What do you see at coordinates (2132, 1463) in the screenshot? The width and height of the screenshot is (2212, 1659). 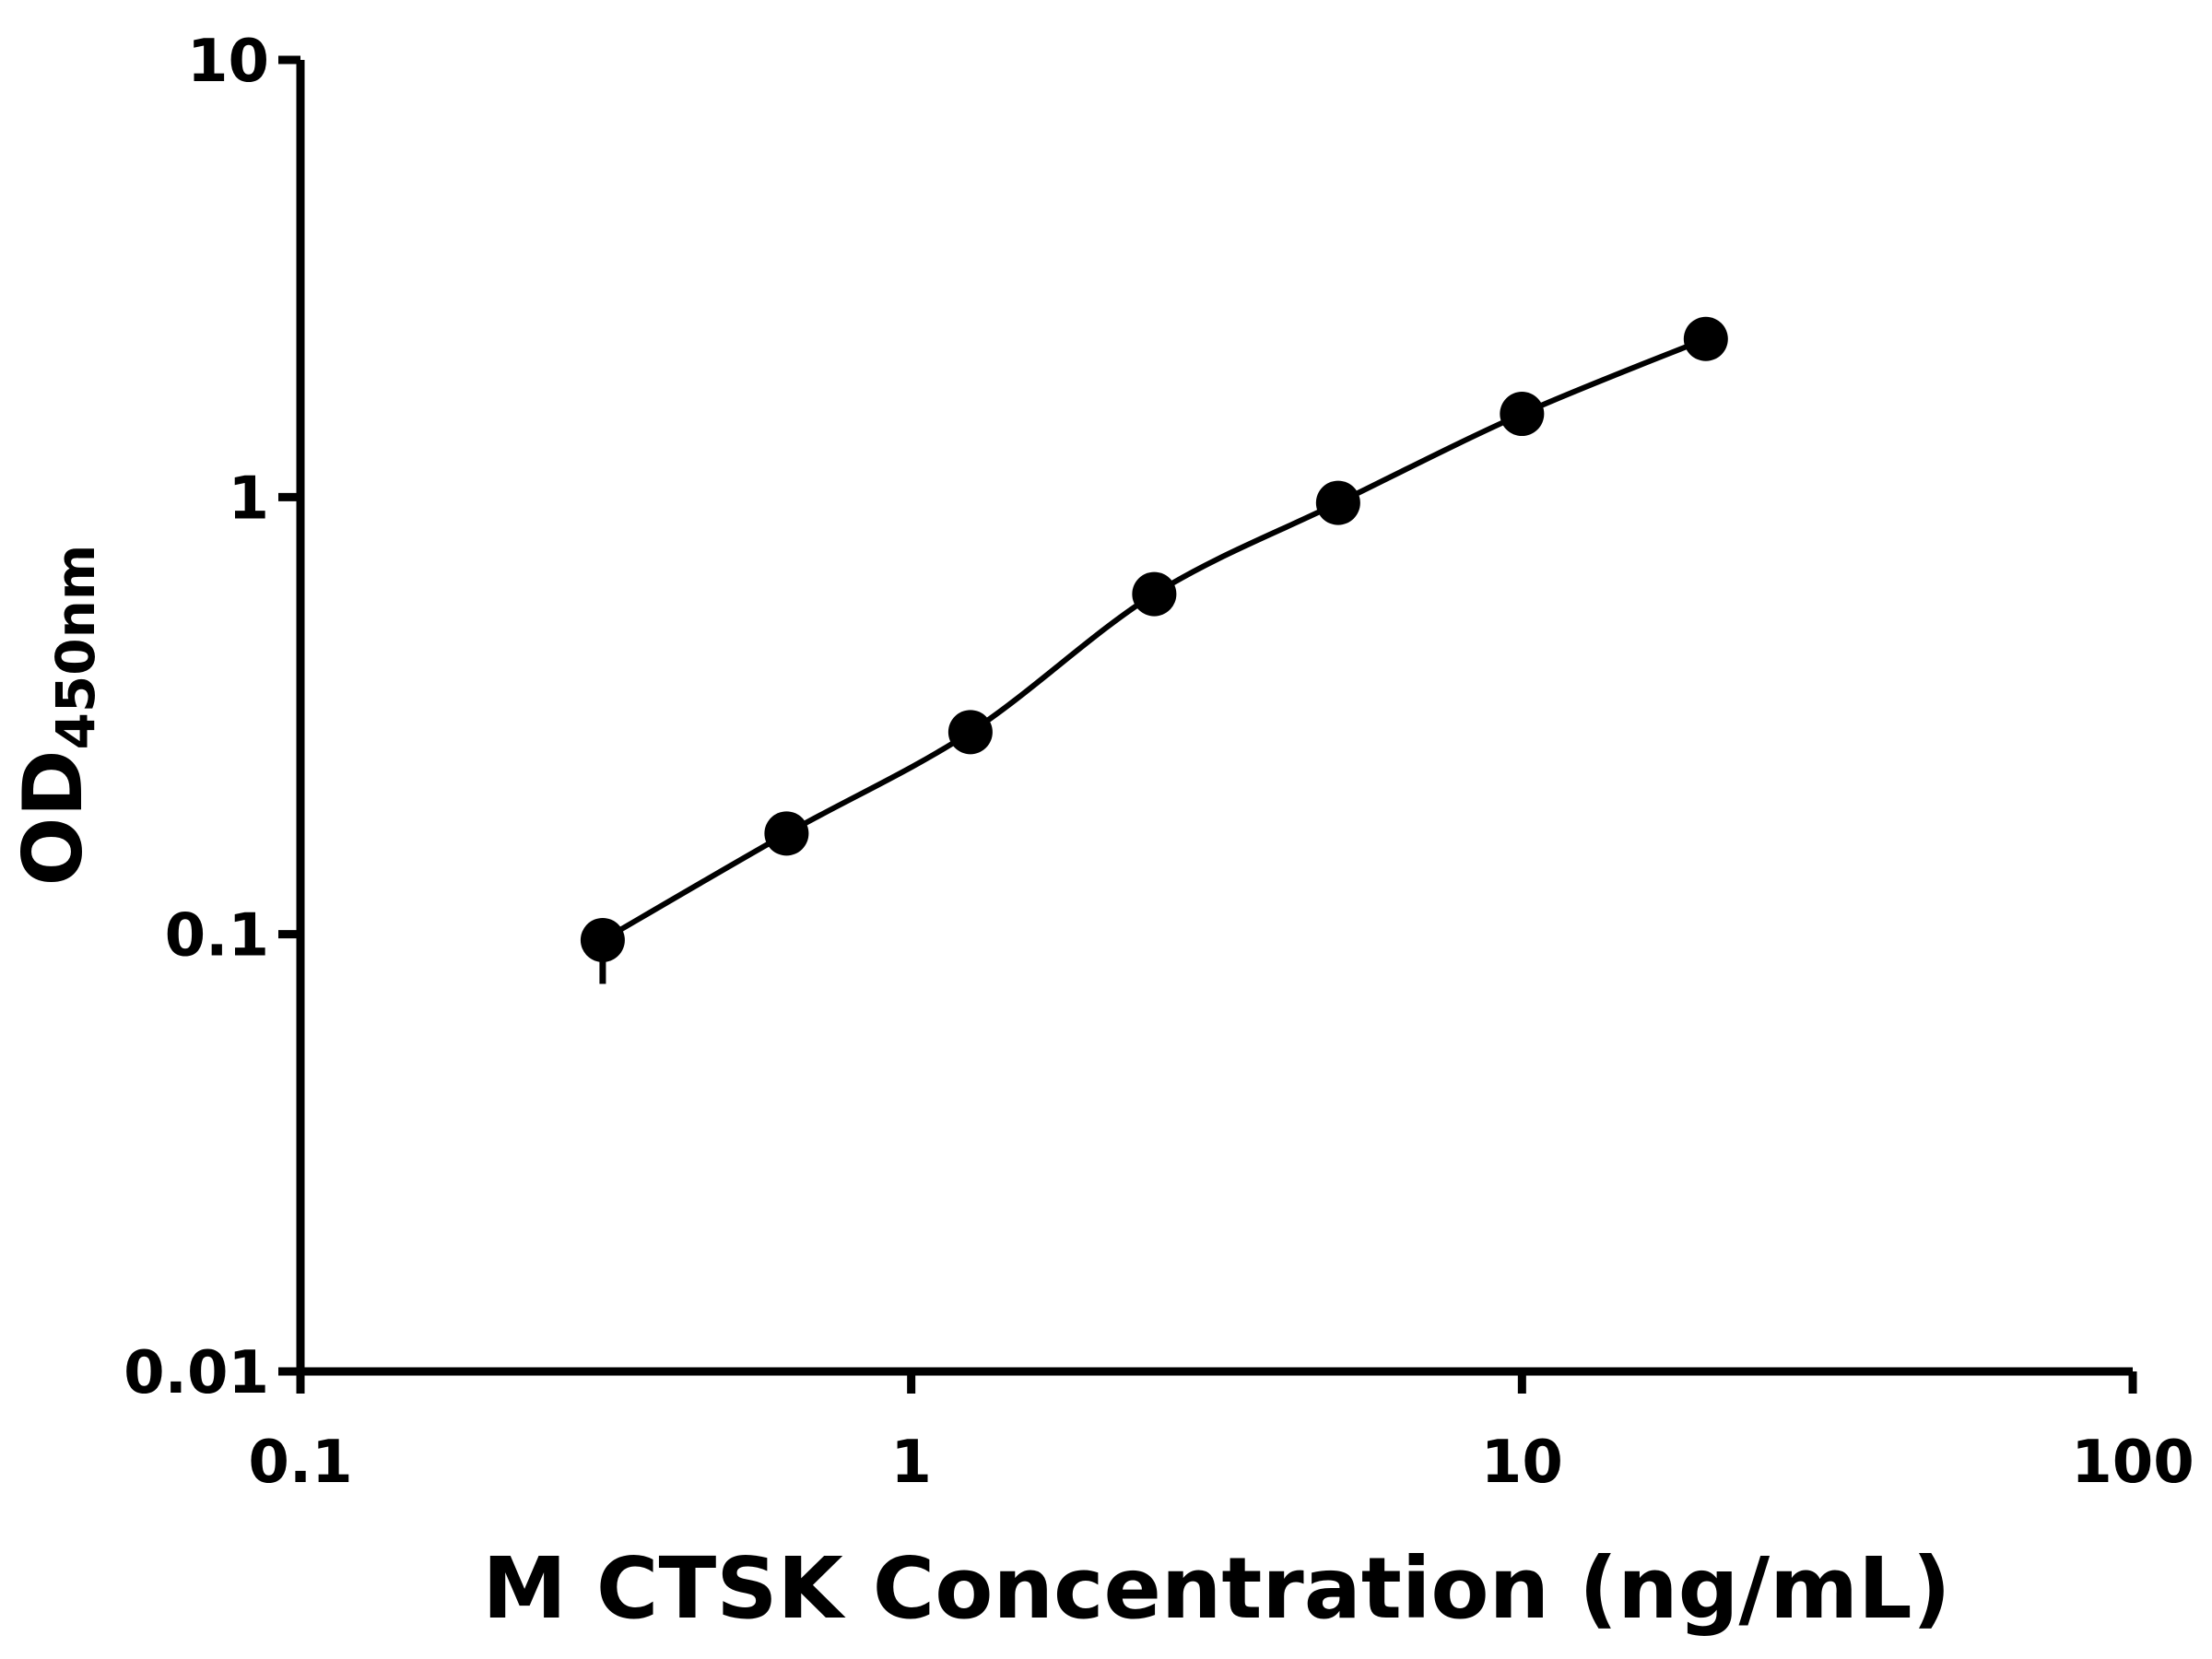 I see `x-tick-label: 100` at bounding box center [2132, 1463].